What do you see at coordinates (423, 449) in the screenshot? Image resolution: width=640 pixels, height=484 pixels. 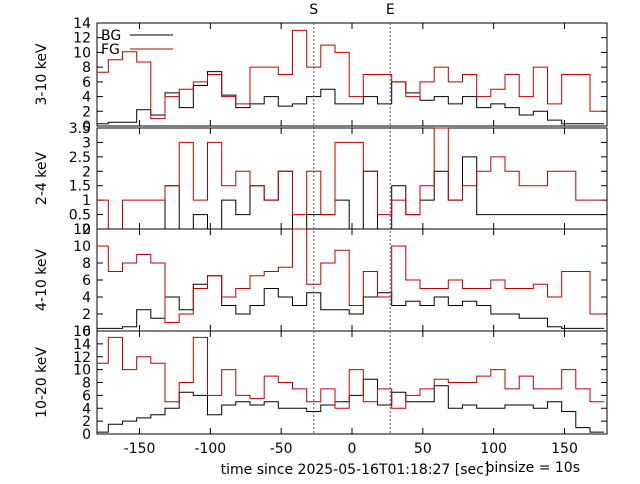 I see `x-tick-label: 50` at bounding box center [423, 449].